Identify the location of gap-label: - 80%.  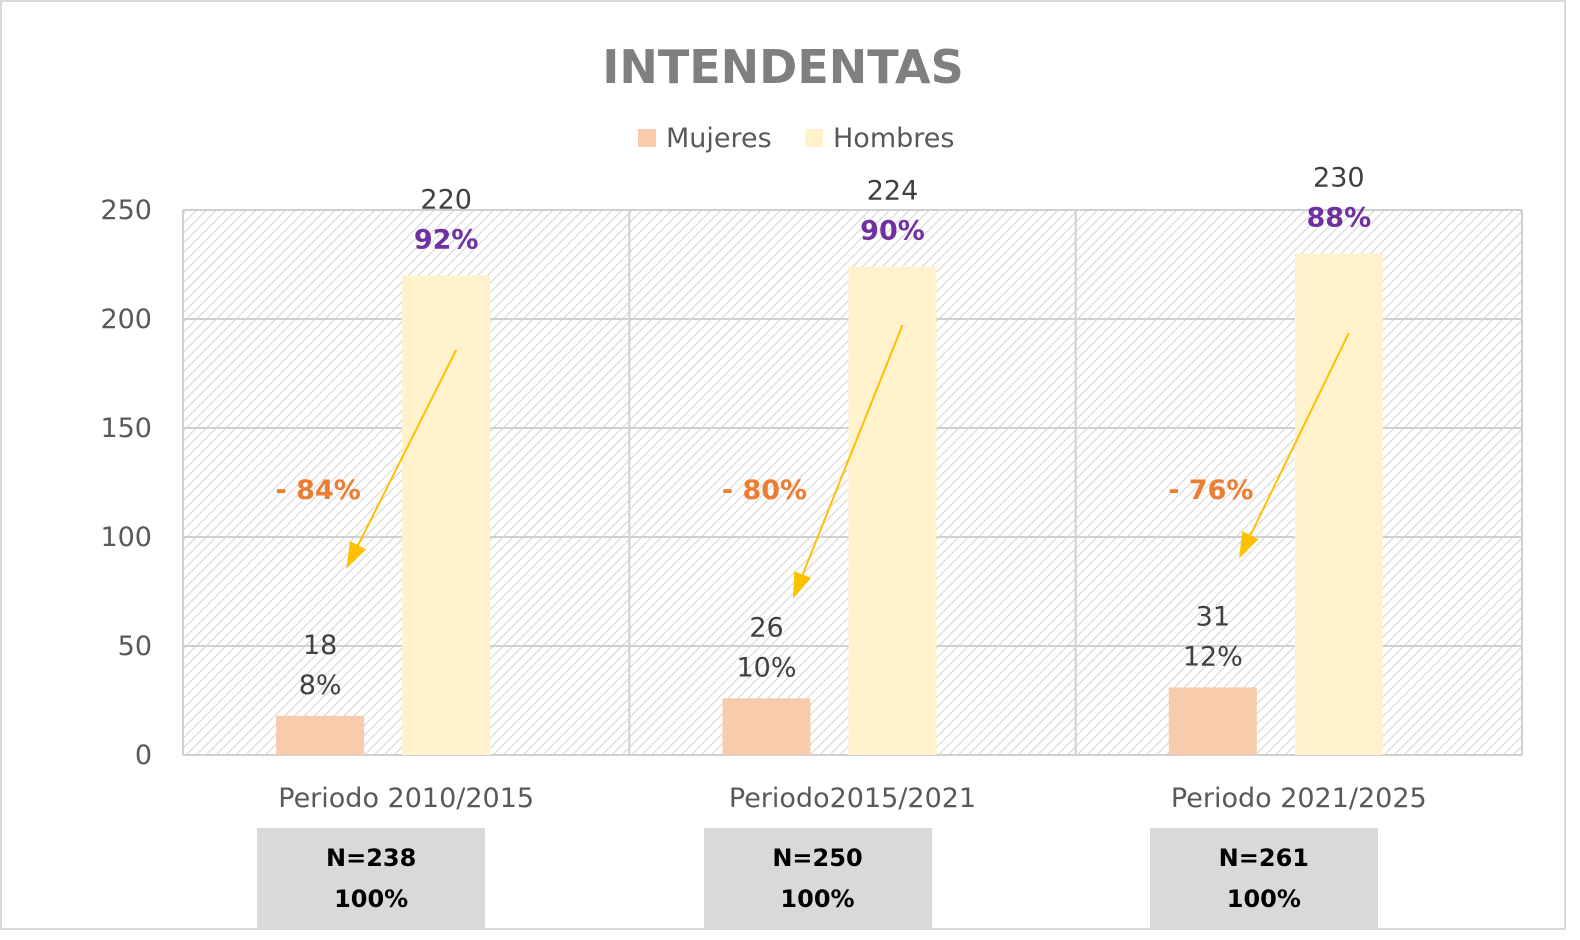
(764, 490).